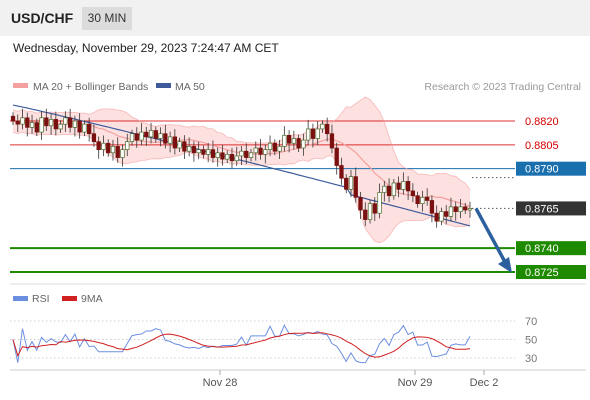  I want to click on symbol-title: USD/CHF, so click(42, 18).